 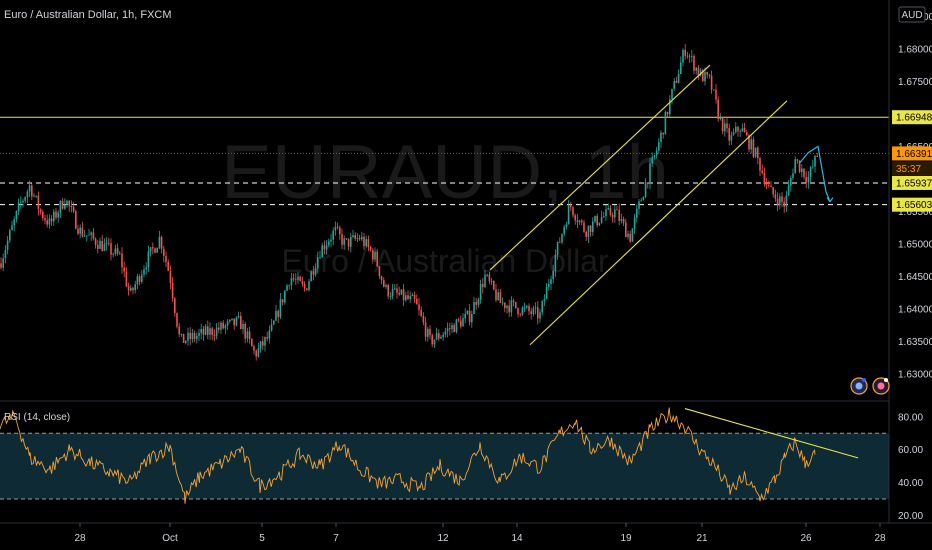 I want to click on price-tick-label: 1.64000, so click(x=915, y=309).